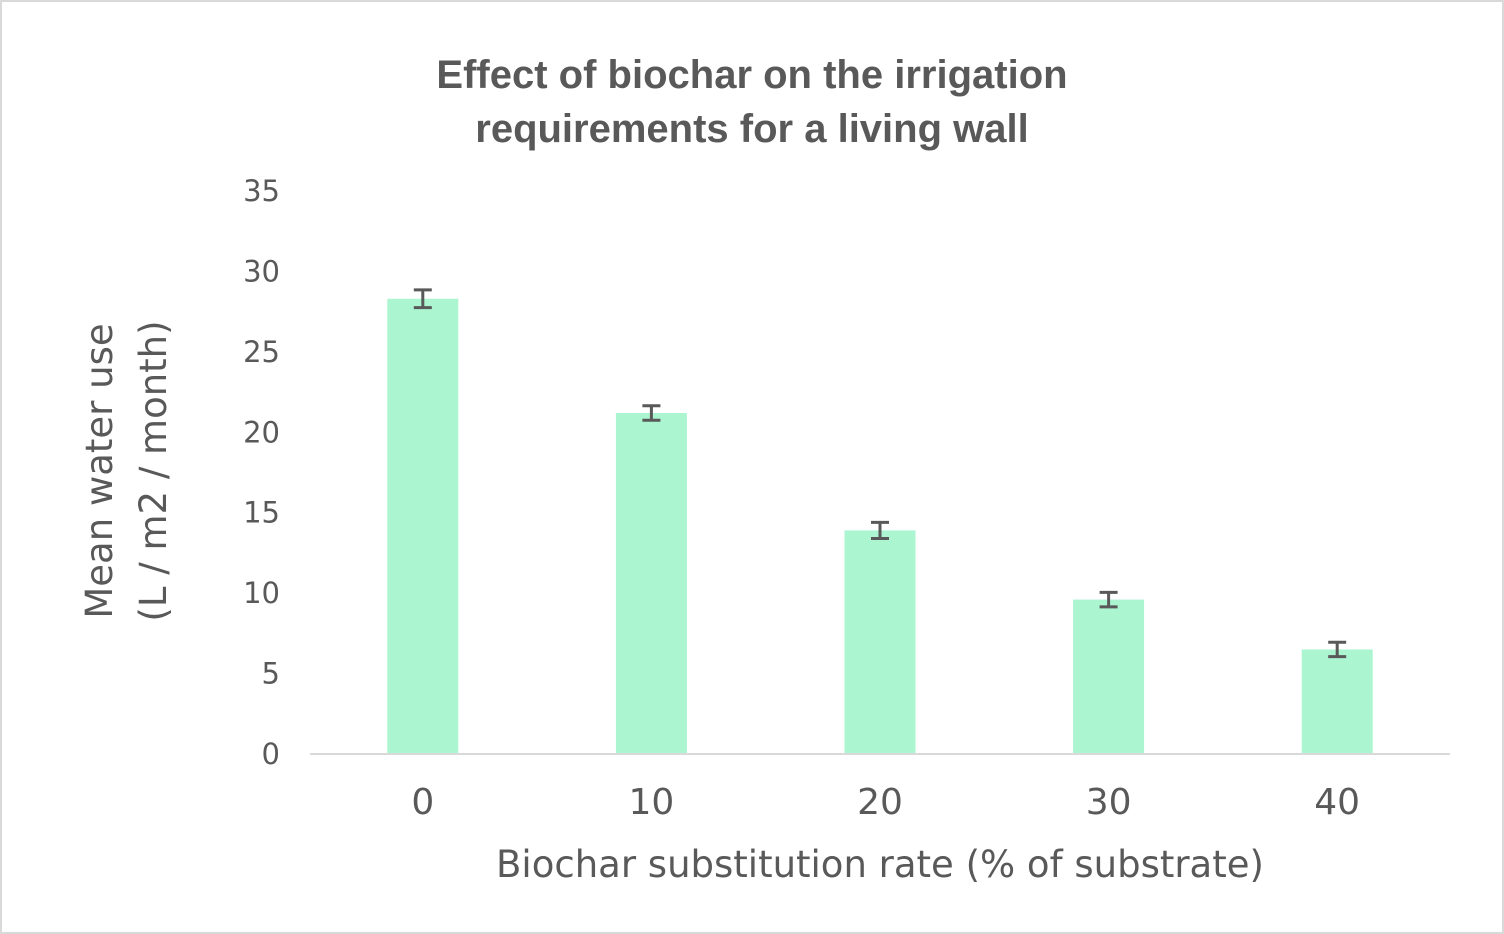 This screenshot has width=1504, height=934. Describe the element at coordinates (261, 593) in the screenshot. I see `y-tick-label: 10` at that location.